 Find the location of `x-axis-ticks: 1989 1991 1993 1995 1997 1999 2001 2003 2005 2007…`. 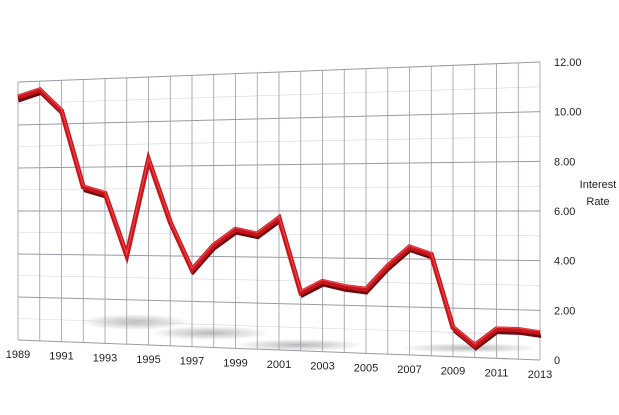

x-axis-ticks: 1989 1991 1993 1995 1997 1999 2001 2003 2005 2007… is located at coordinates (279, 365).